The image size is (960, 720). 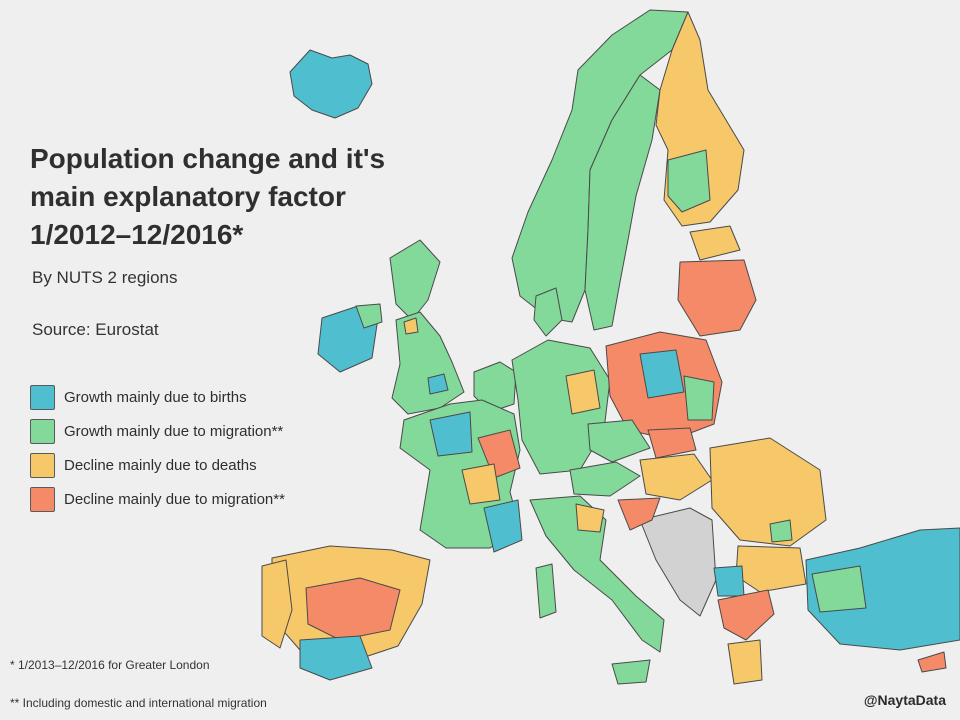 I want to click on legend-label: Growth mainly due to births, so click(x=155, y=397).